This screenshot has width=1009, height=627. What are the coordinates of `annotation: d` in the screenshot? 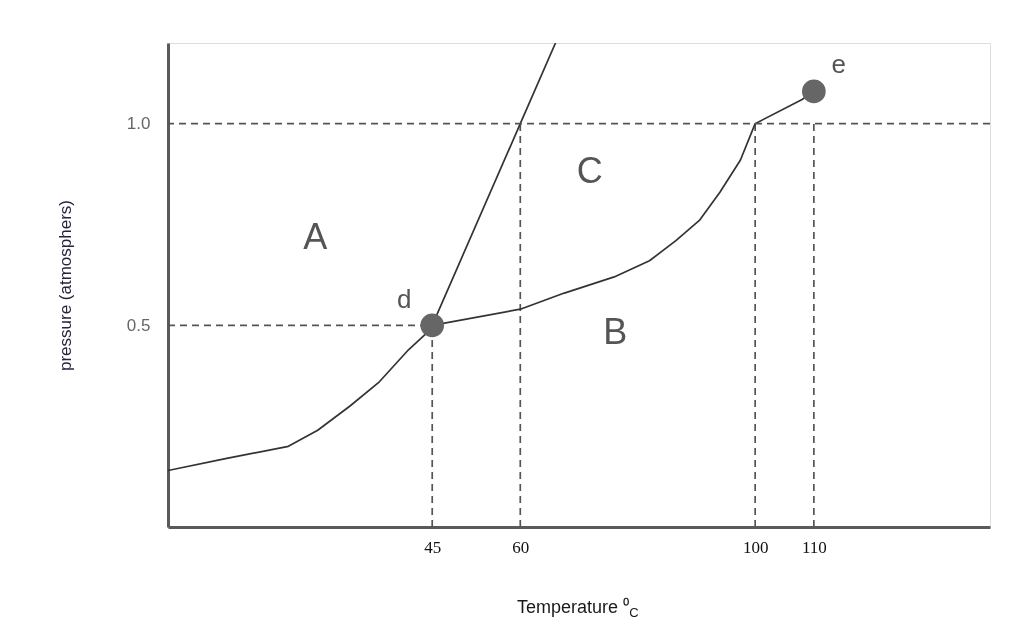 It's located at (404, 299).